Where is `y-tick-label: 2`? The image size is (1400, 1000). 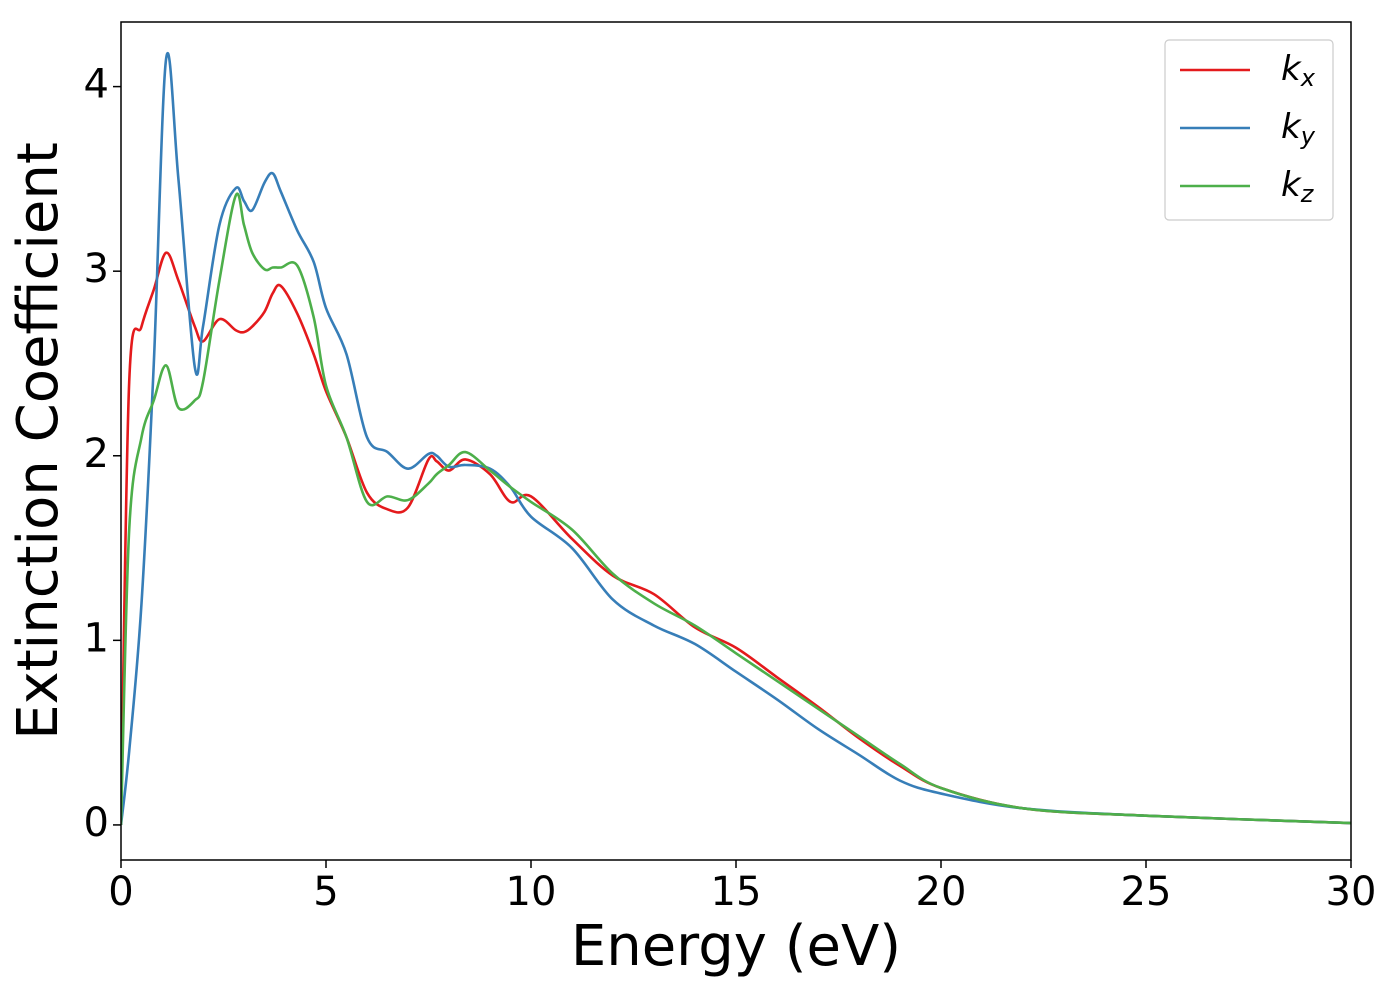
y-tick-label: 2 is located at coordinates (96, 454).